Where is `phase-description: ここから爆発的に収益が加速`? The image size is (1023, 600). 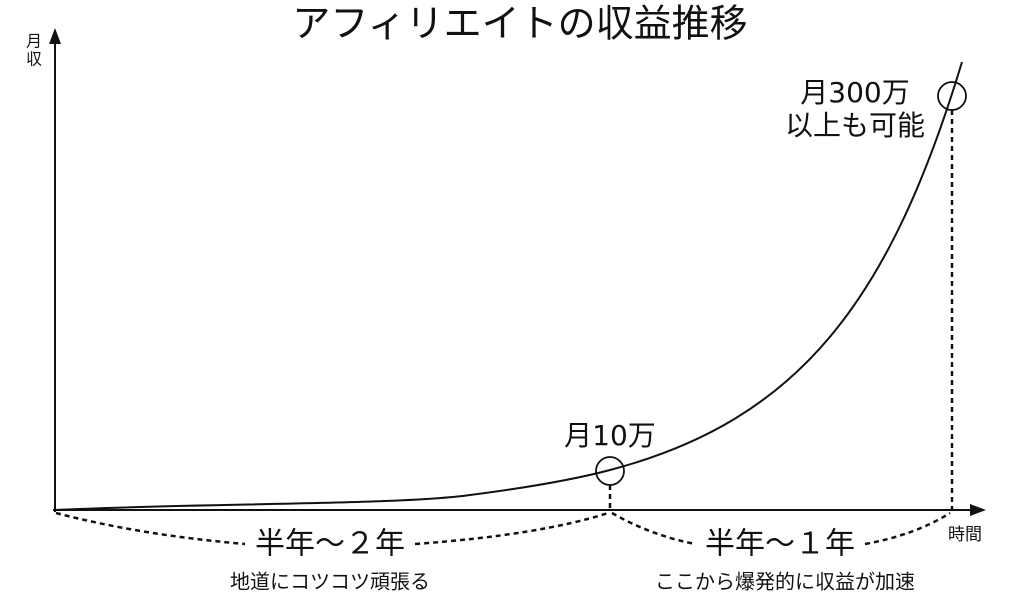 phase-description: ここから爆発的に収益が加速 is located at coordinates (785, 582).